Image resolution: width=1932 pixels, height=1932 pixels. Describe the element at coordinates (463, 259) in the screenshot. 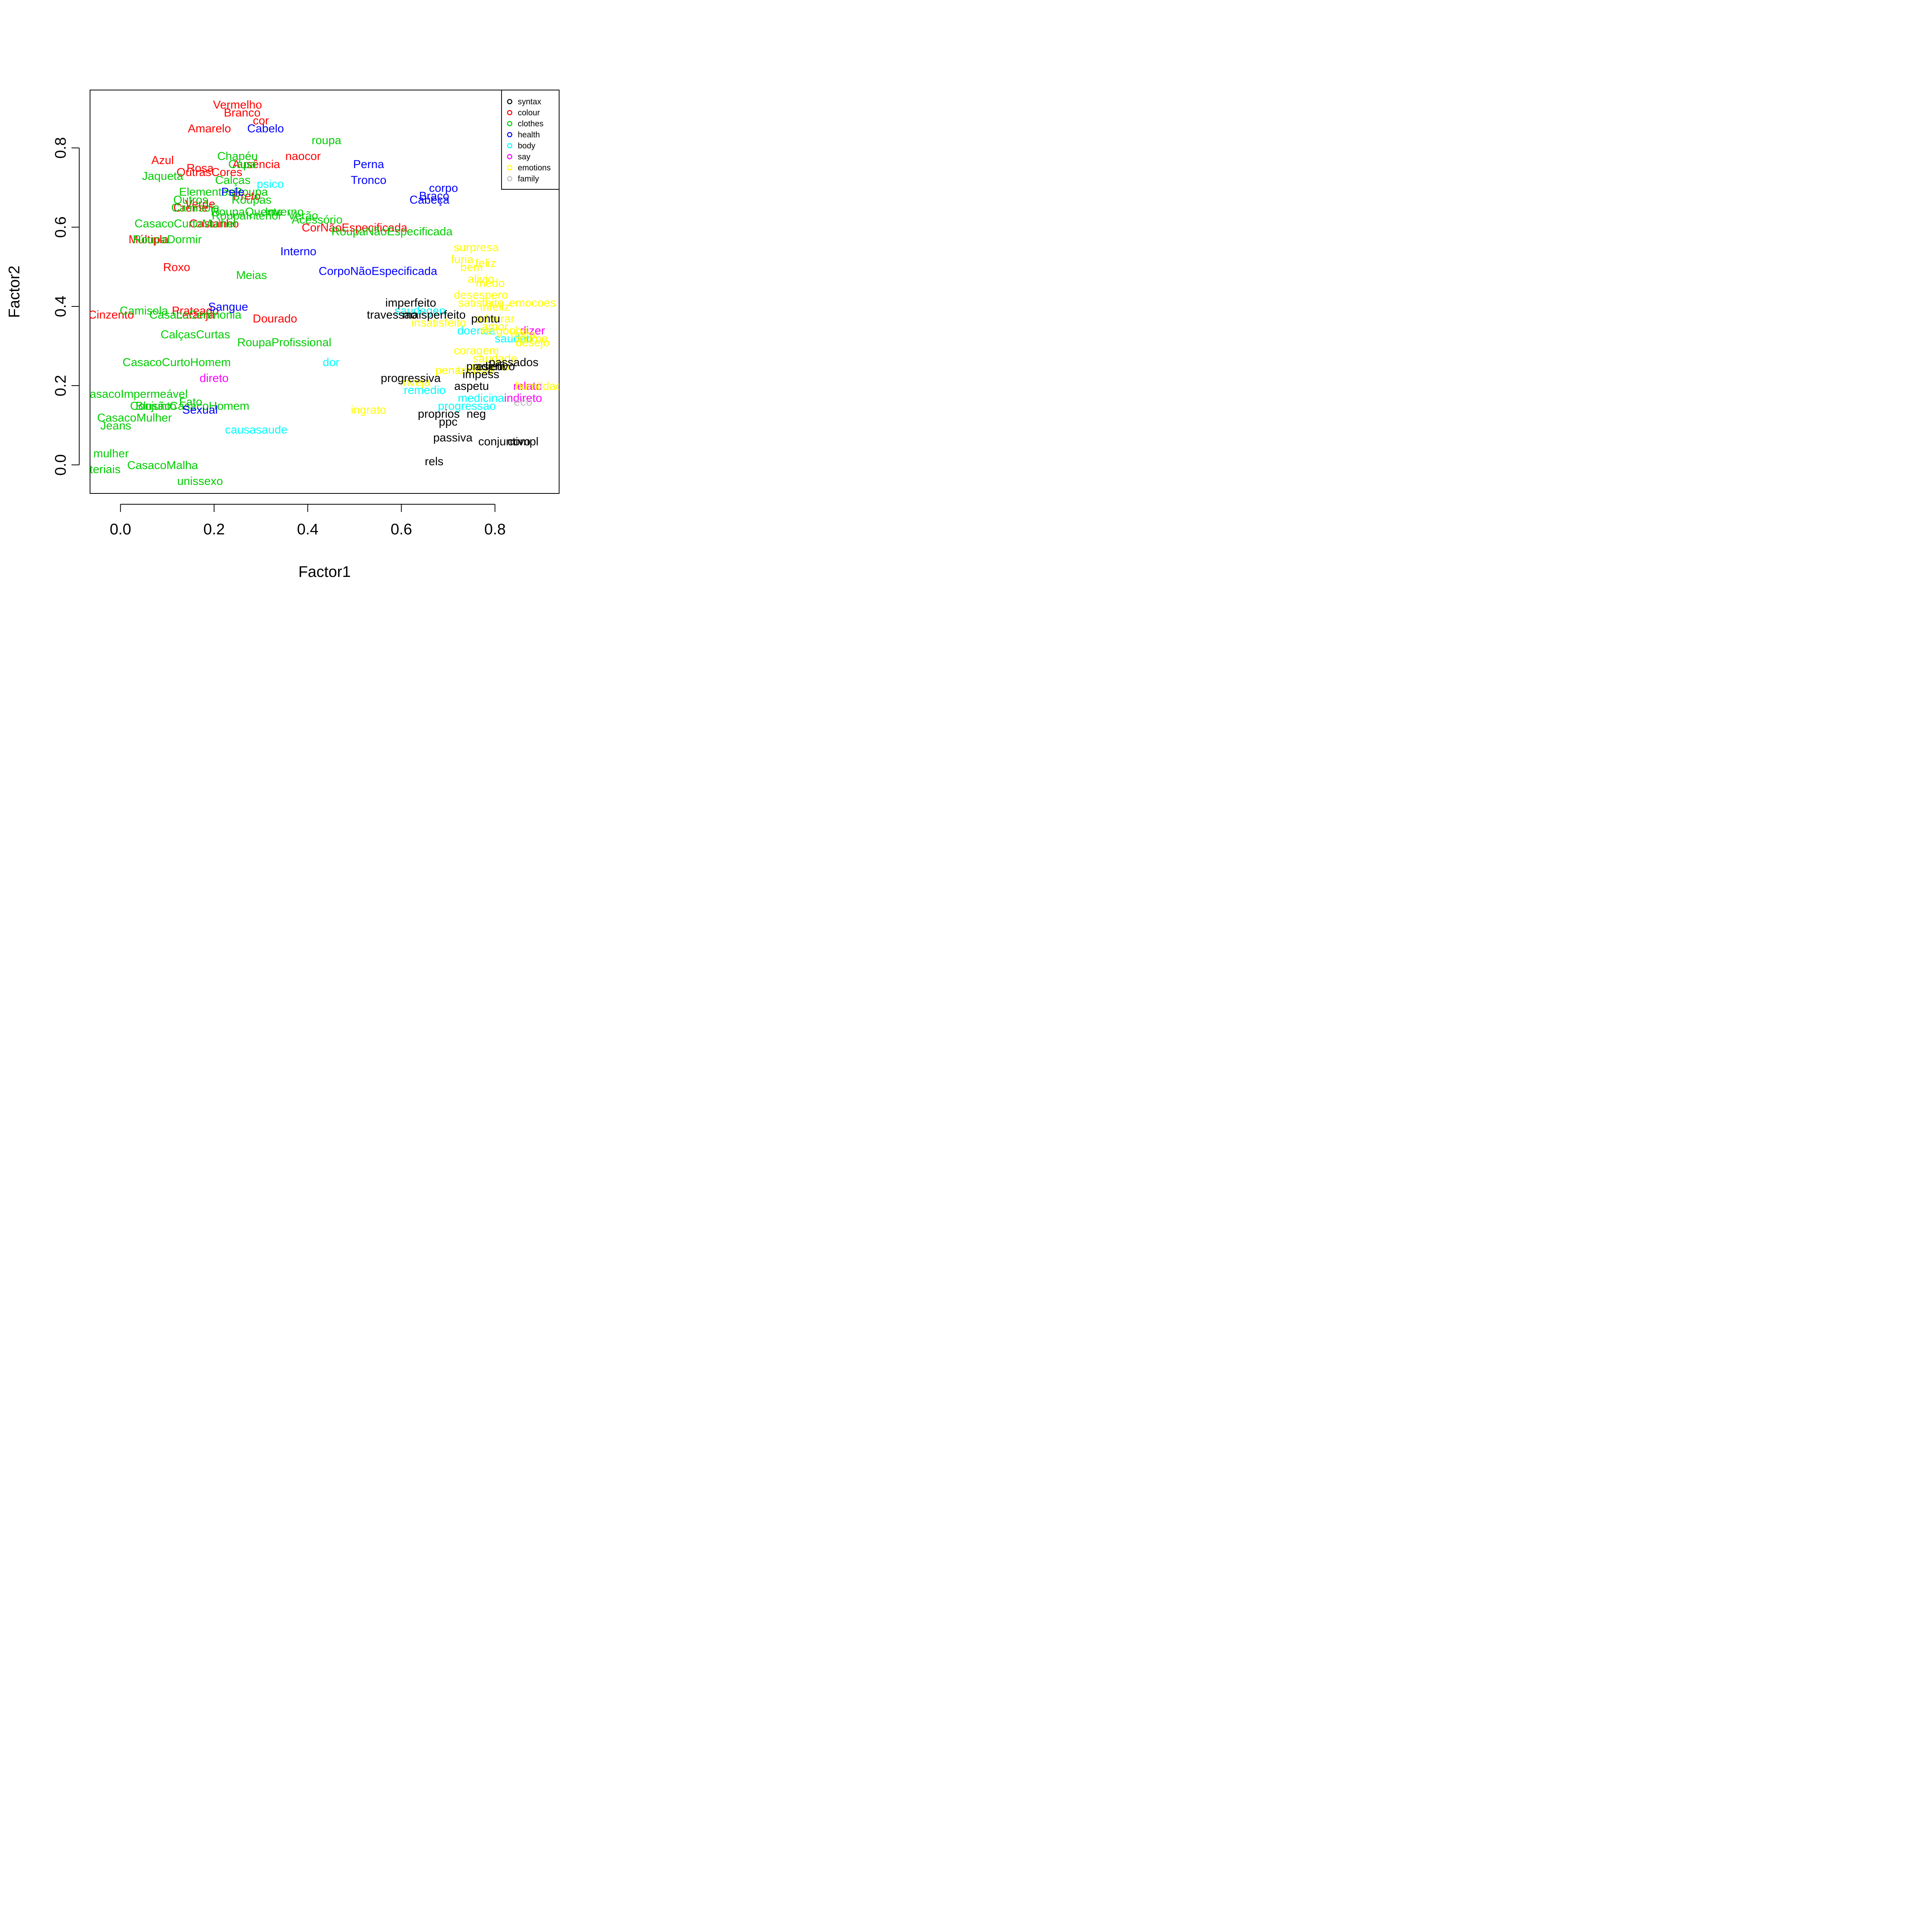

I see `point-label-emotions: furia` at that location.